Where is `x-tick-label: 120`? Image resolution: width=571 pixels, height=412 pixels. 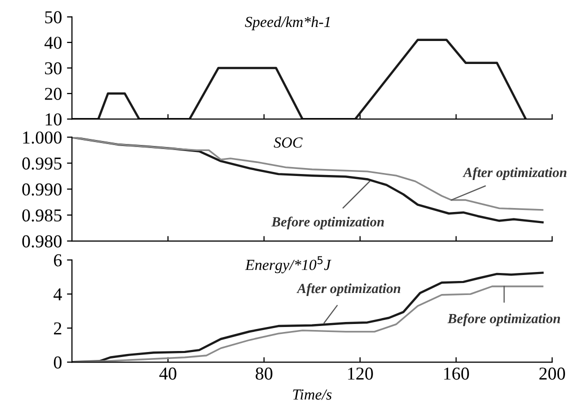 x-tick-label: 120 is located at coordinates (360, 374).